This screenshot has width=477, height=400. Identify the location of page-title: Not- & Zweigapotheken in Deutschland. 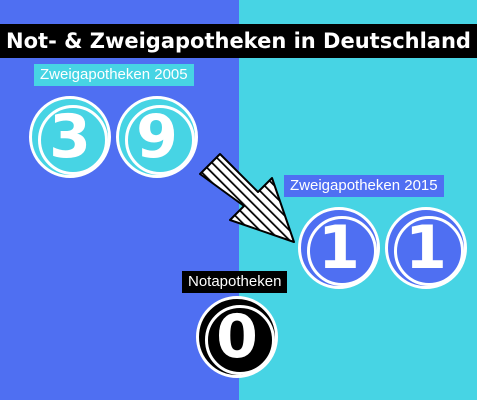
(238, 41).